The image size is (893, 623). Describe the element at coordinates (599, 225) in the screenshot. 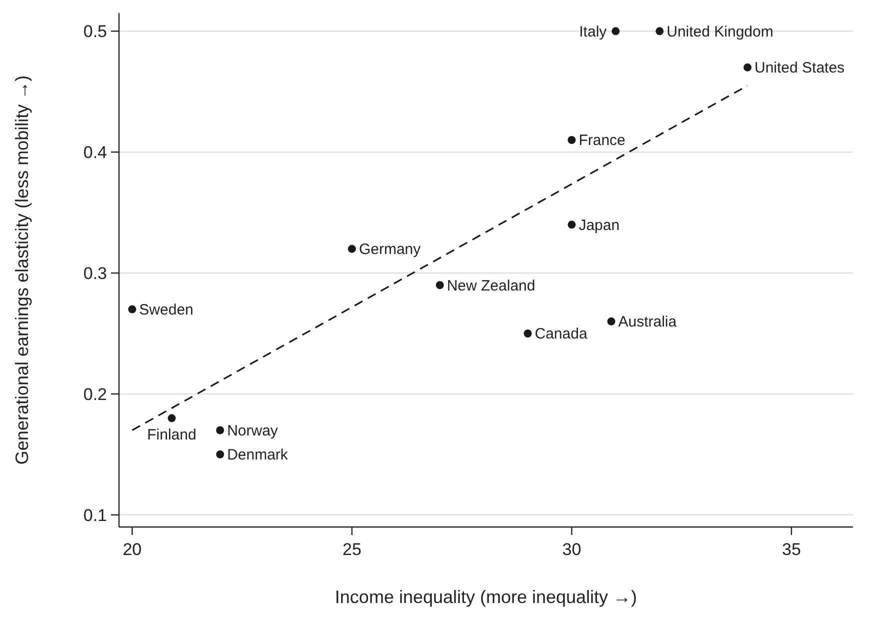

I see `annotation: Japan` at that location.